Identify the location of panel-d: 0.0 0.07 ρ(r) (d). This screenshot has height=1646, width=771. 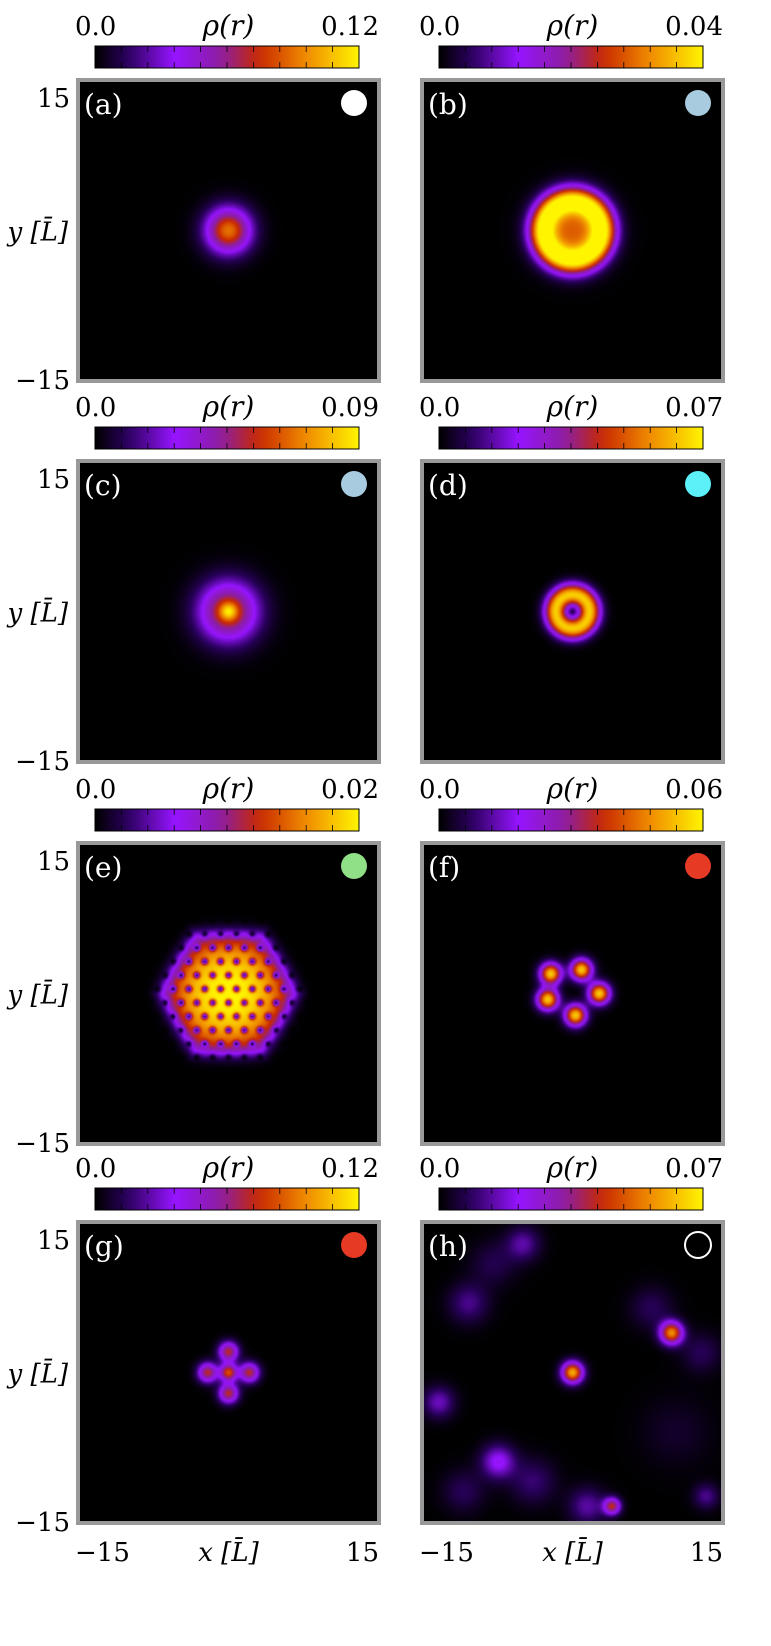
(572, 577).